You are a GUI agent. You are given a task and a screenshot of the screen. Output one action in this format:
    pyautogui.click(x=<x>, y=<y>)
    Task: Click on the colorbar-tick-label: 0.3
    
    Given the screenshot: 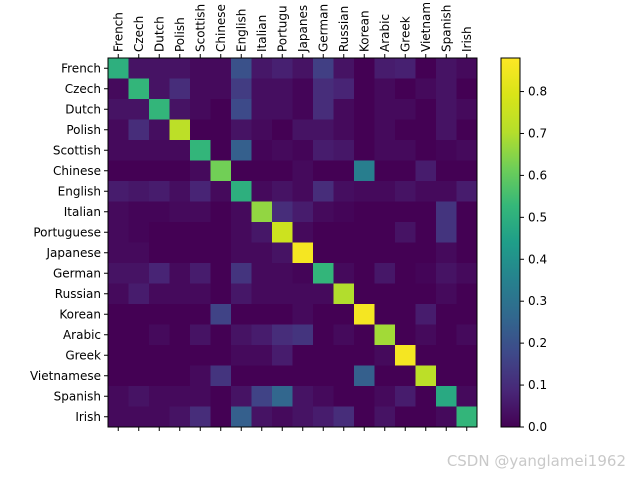 What is the action you would take?
    pyautogui.click(x=537, y=301)
    